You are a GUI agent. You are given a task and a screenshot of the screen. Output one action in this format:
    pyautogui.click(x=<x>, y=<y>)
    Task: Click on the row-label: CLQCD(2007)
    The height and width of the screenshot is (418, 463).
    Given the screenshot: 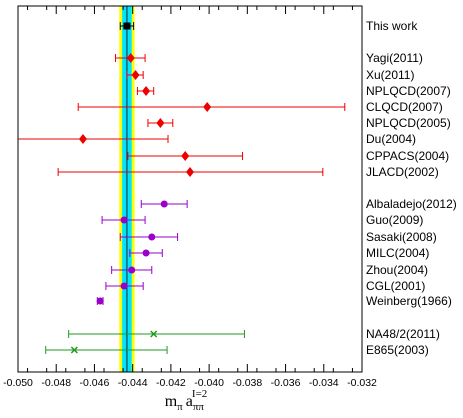 What is the action you would take?
    pyautogui.click(x=404, y=107)
    